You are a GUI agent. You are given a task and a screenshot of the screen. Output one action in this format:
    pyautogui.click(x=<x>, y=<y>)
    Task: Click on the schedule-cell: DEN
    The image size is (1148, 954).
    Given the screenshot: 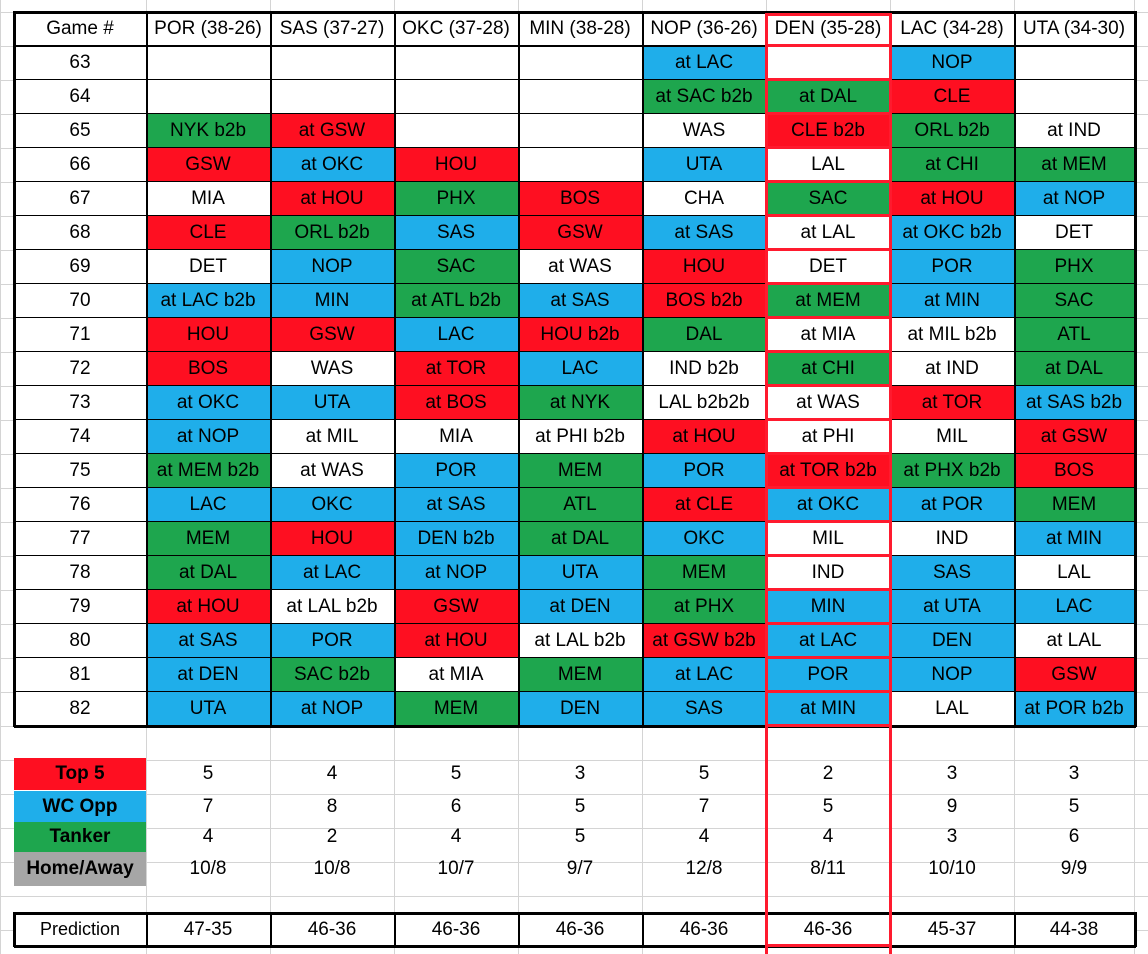 What is the action you would take?
    pyautogui.click(x=580, y=709)
    